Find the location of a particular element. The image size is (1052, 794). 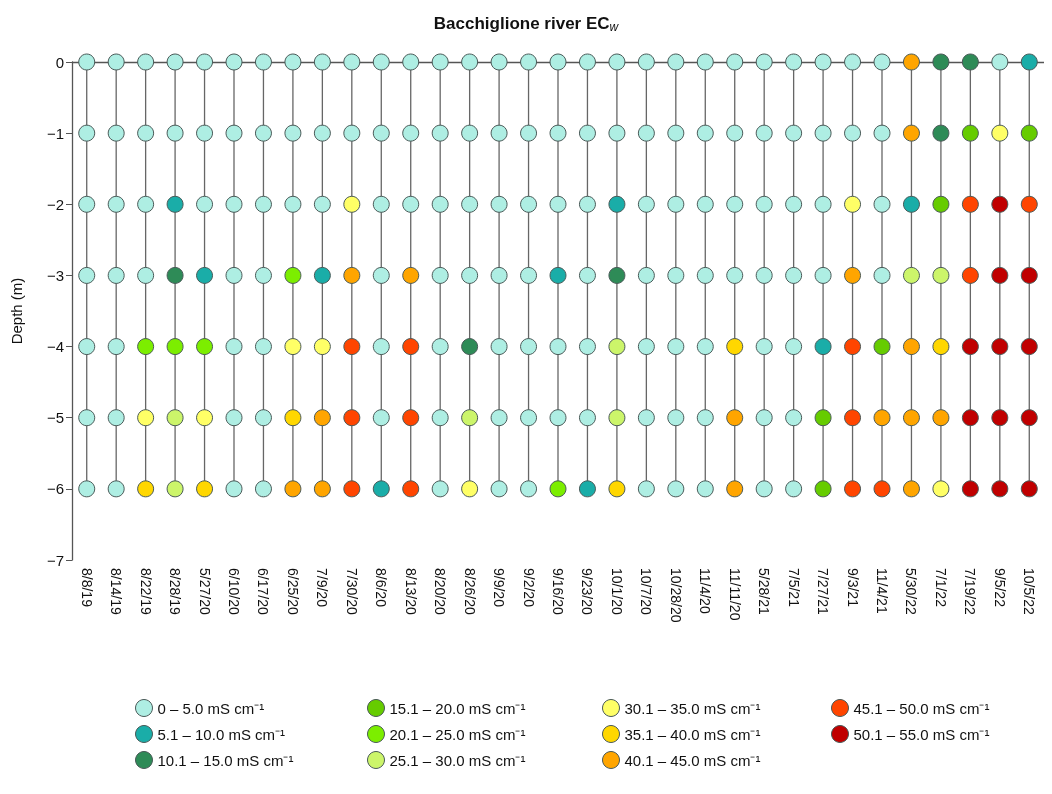

x-tick-label: 7/1/22 is located at coordinates (940, 588).